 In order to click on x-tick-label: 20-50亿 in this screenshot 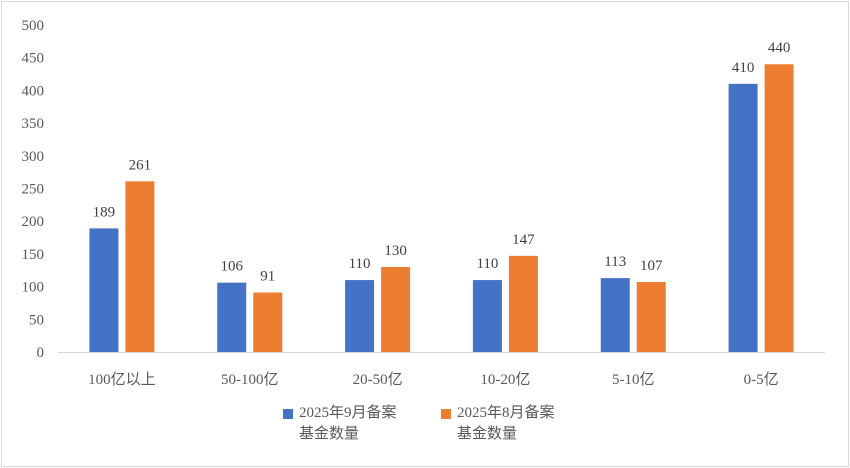, I will do `click(378, 379)`.